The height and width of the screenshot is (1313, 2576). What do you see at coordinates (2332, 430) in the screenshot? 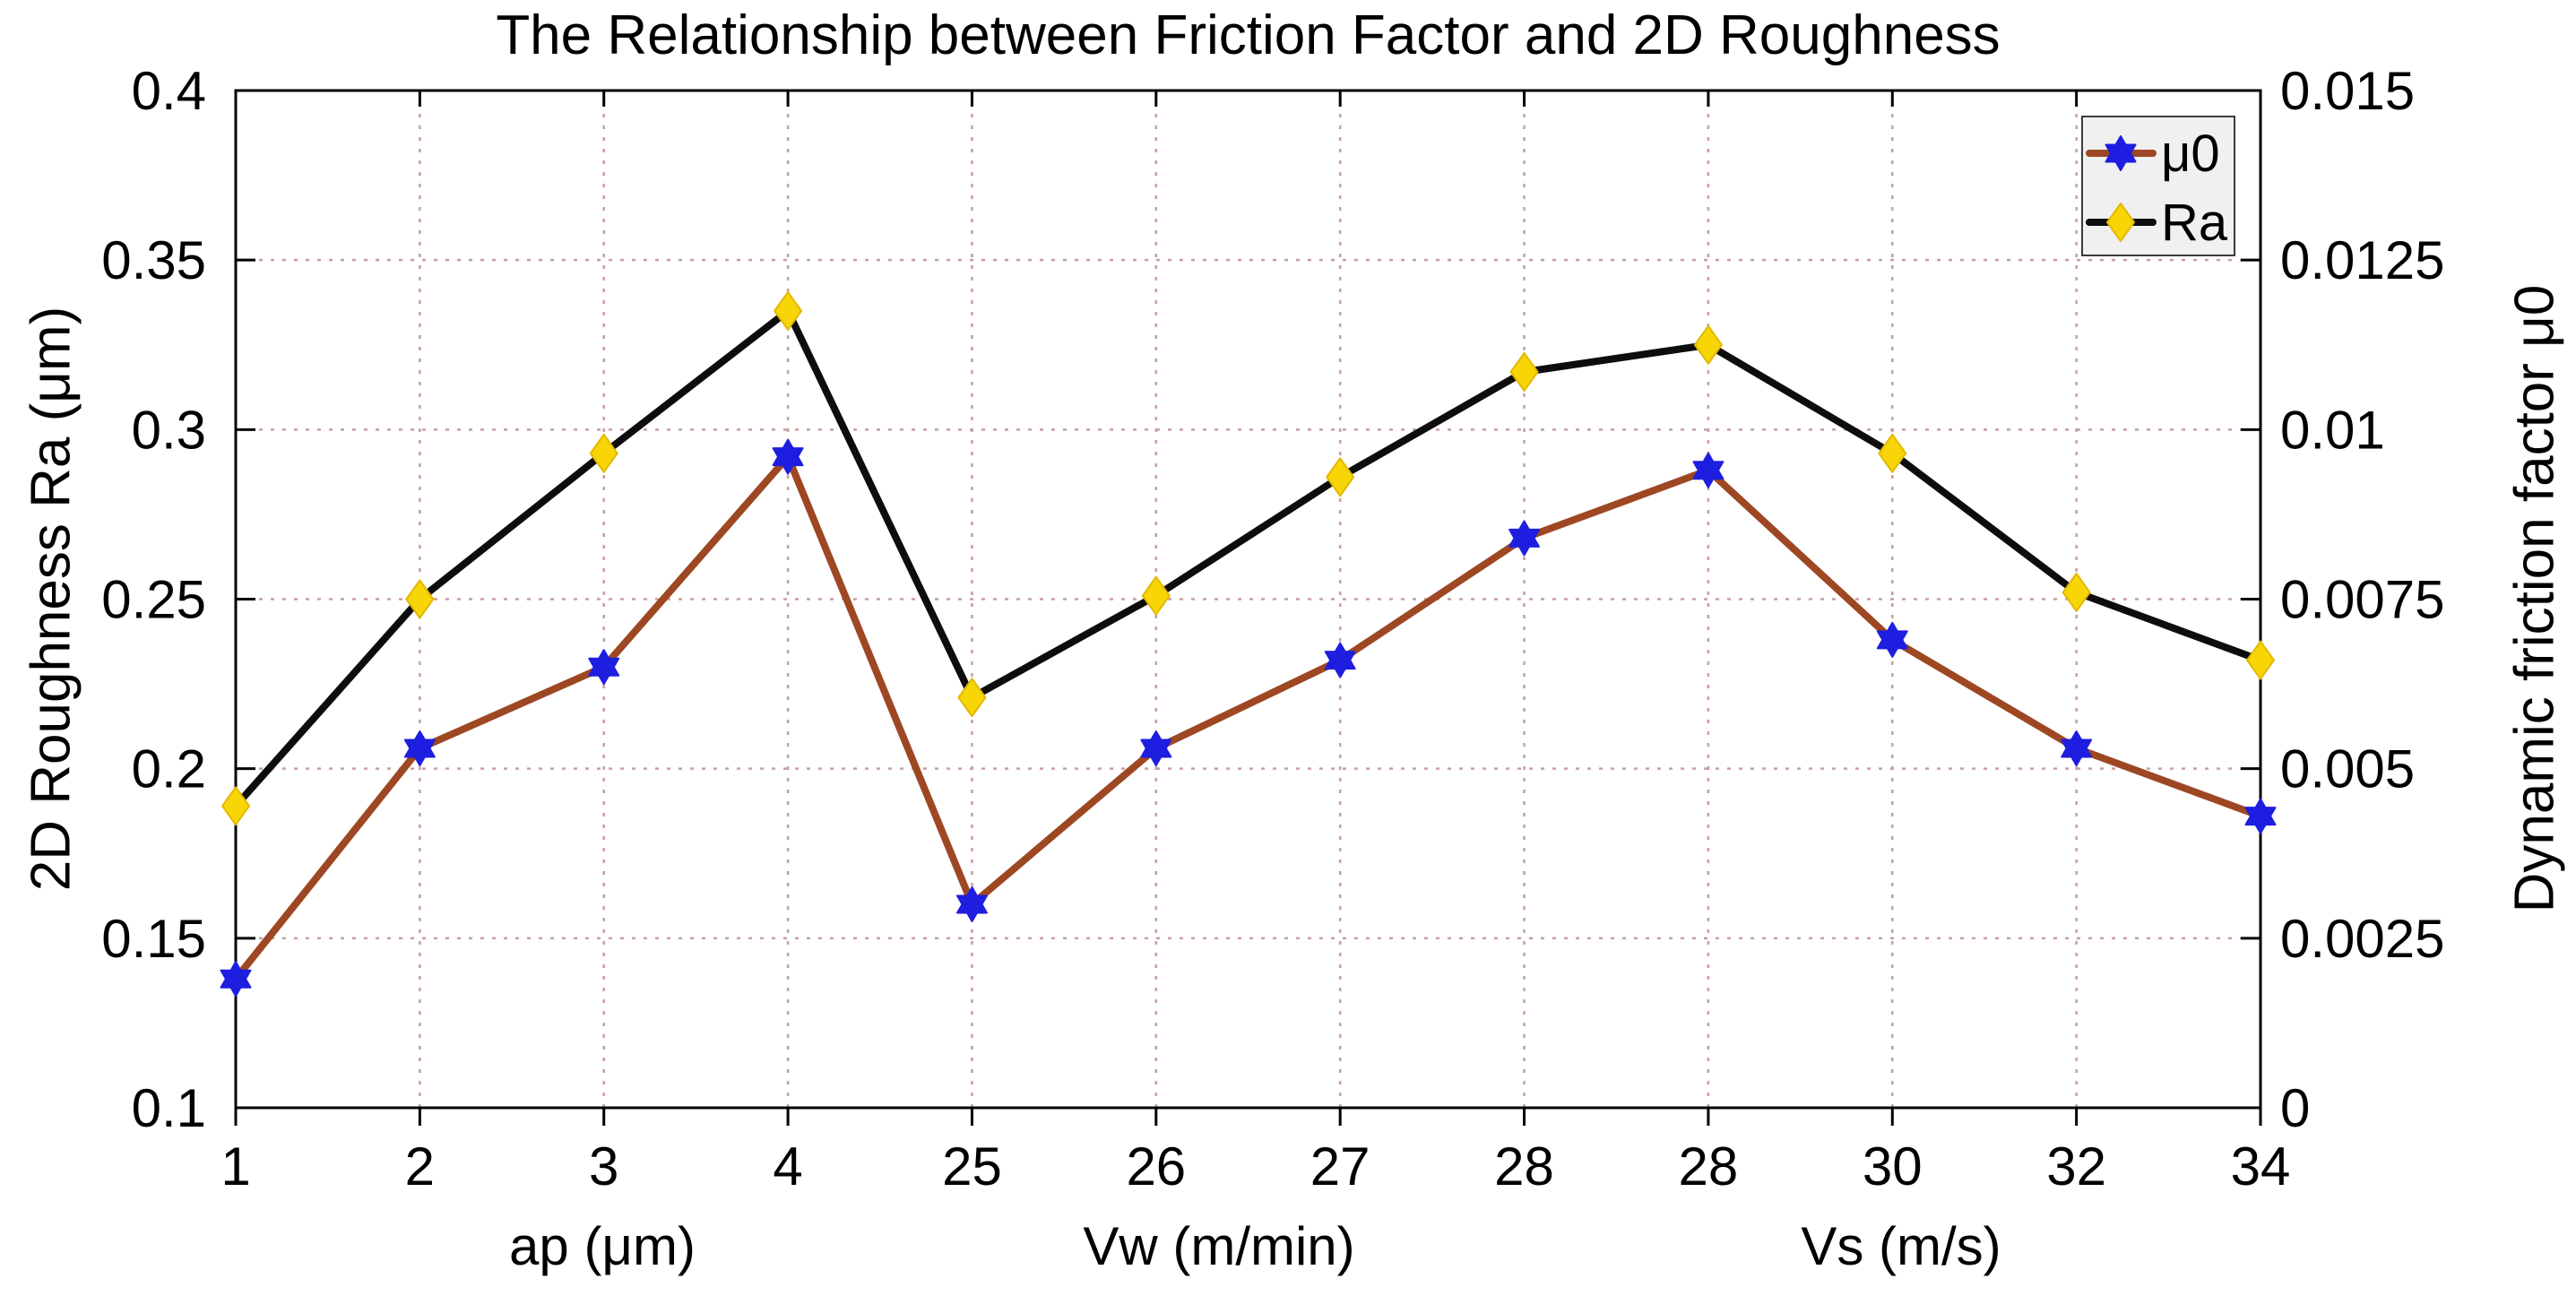
I see `right-tick-label: 0.01` at bounding box center [2332, 430].